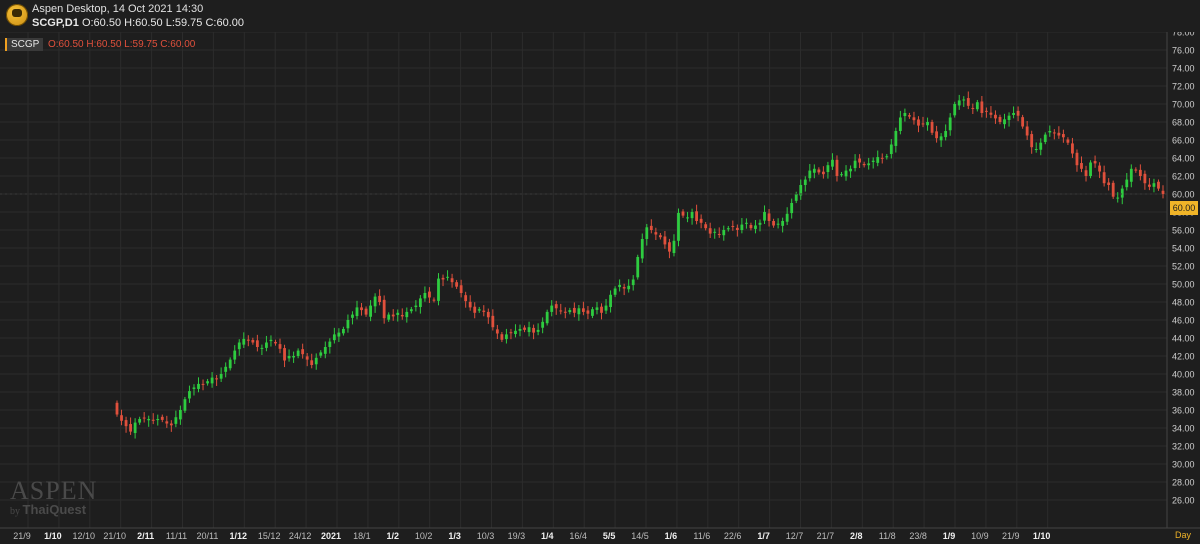 This screenshot has width=1200, height=544. I want to click on watermark-brand: ASPEN, so click(54, 490).